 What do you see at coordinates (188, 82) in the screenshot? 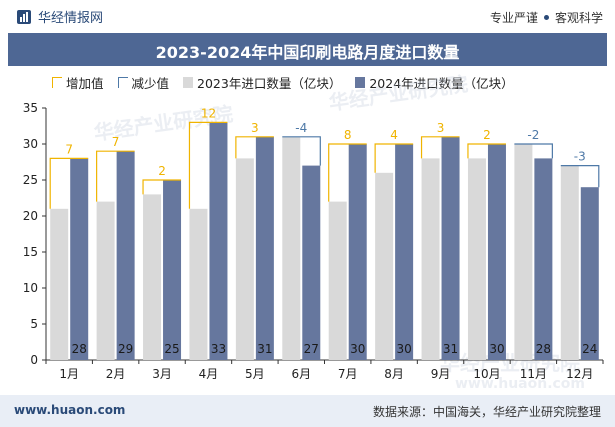
I see `series-2023-swatch-icon` at bounding box center [188, 82].